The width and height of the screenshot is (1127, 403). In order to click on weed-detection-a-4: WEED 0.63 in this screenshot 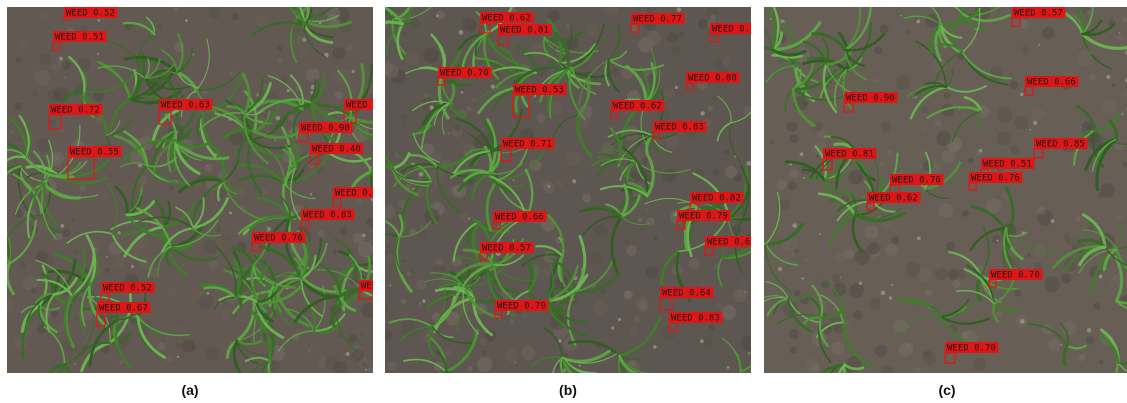, I will do `click(185, 112)`.